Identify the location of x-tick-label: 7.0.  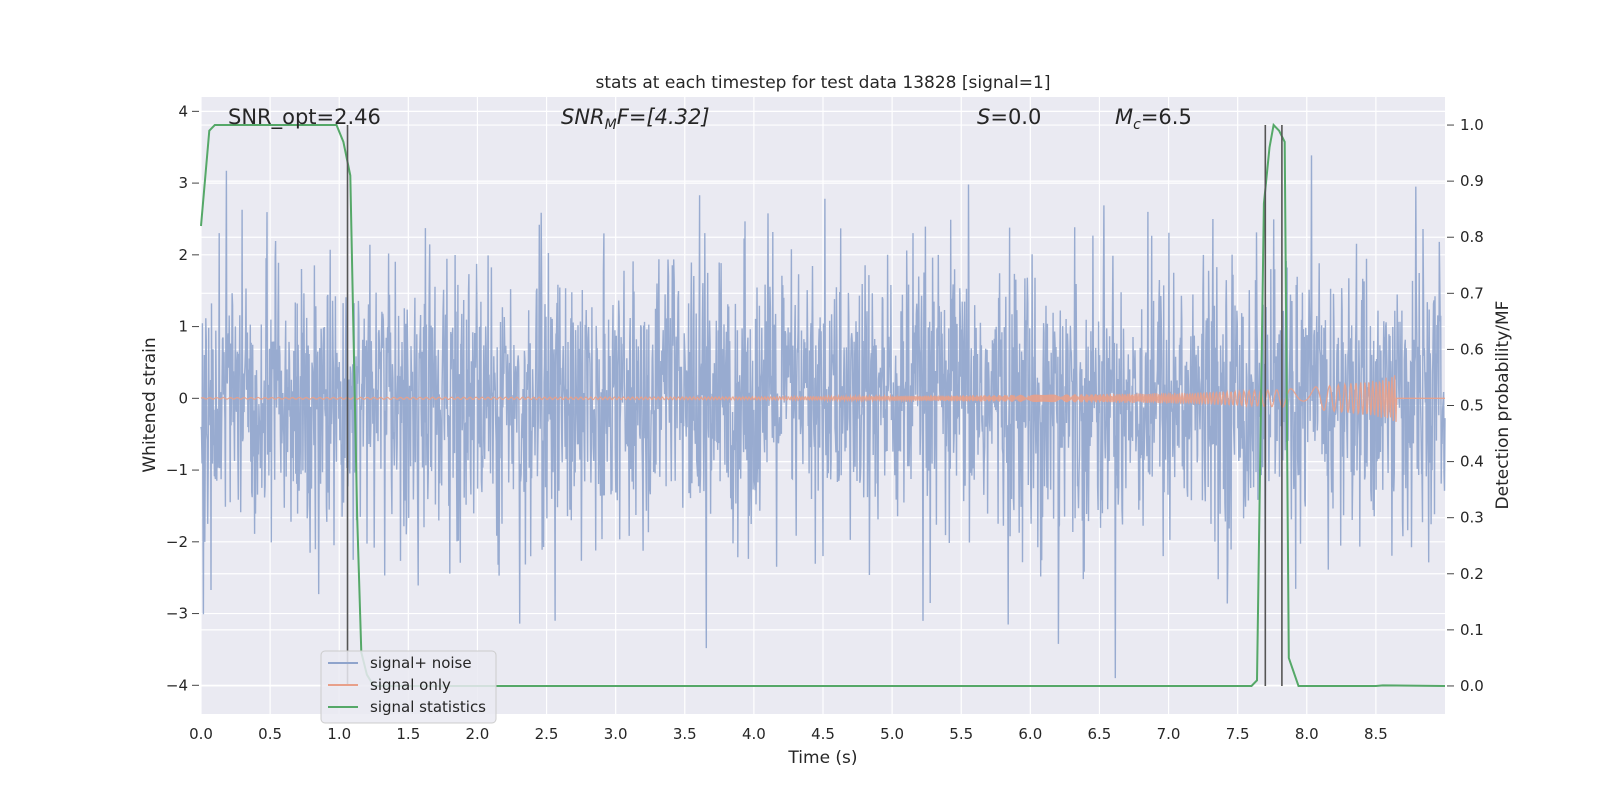
(1169, 734).